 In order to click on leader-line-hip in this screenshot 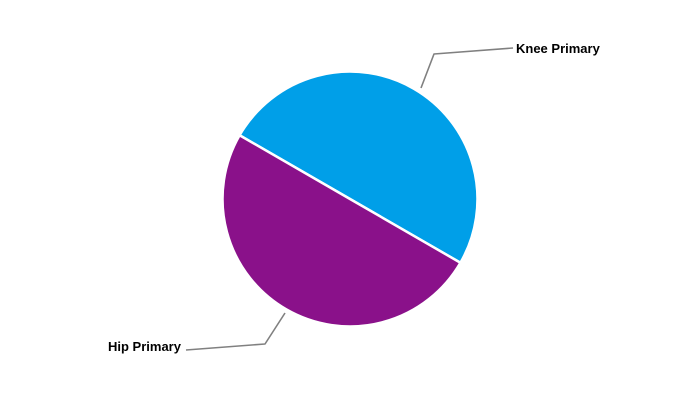, I will do `click(235, 331)`.